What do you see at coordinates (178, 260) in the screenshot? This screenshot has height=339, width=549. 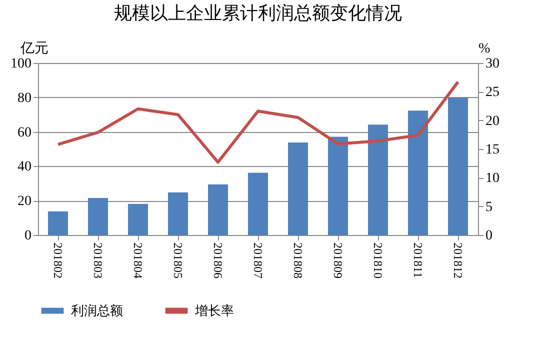 I see `x-tick-label: 201805` at bounding box center [178, 260].